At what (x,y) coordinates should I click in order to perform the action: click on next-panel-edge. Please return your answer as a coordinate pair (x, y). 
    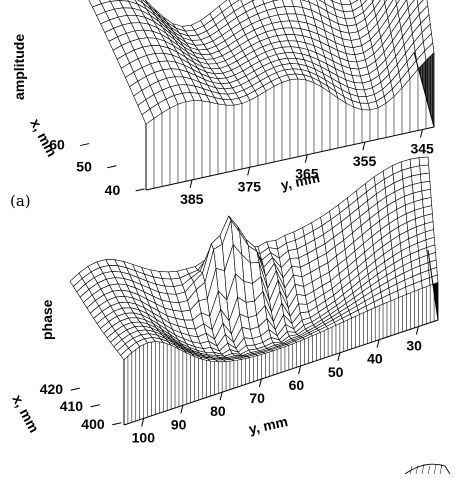
    Looking at the image, I should click on (427, 469).